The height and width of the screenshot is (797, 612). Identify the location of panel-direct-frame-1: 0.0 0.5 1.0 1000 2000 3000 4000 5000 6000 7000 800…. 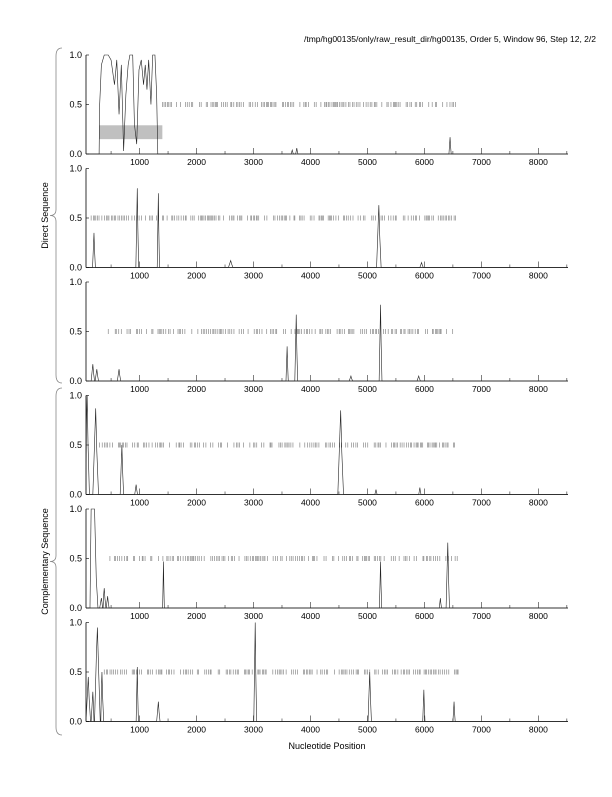
(318, 108).